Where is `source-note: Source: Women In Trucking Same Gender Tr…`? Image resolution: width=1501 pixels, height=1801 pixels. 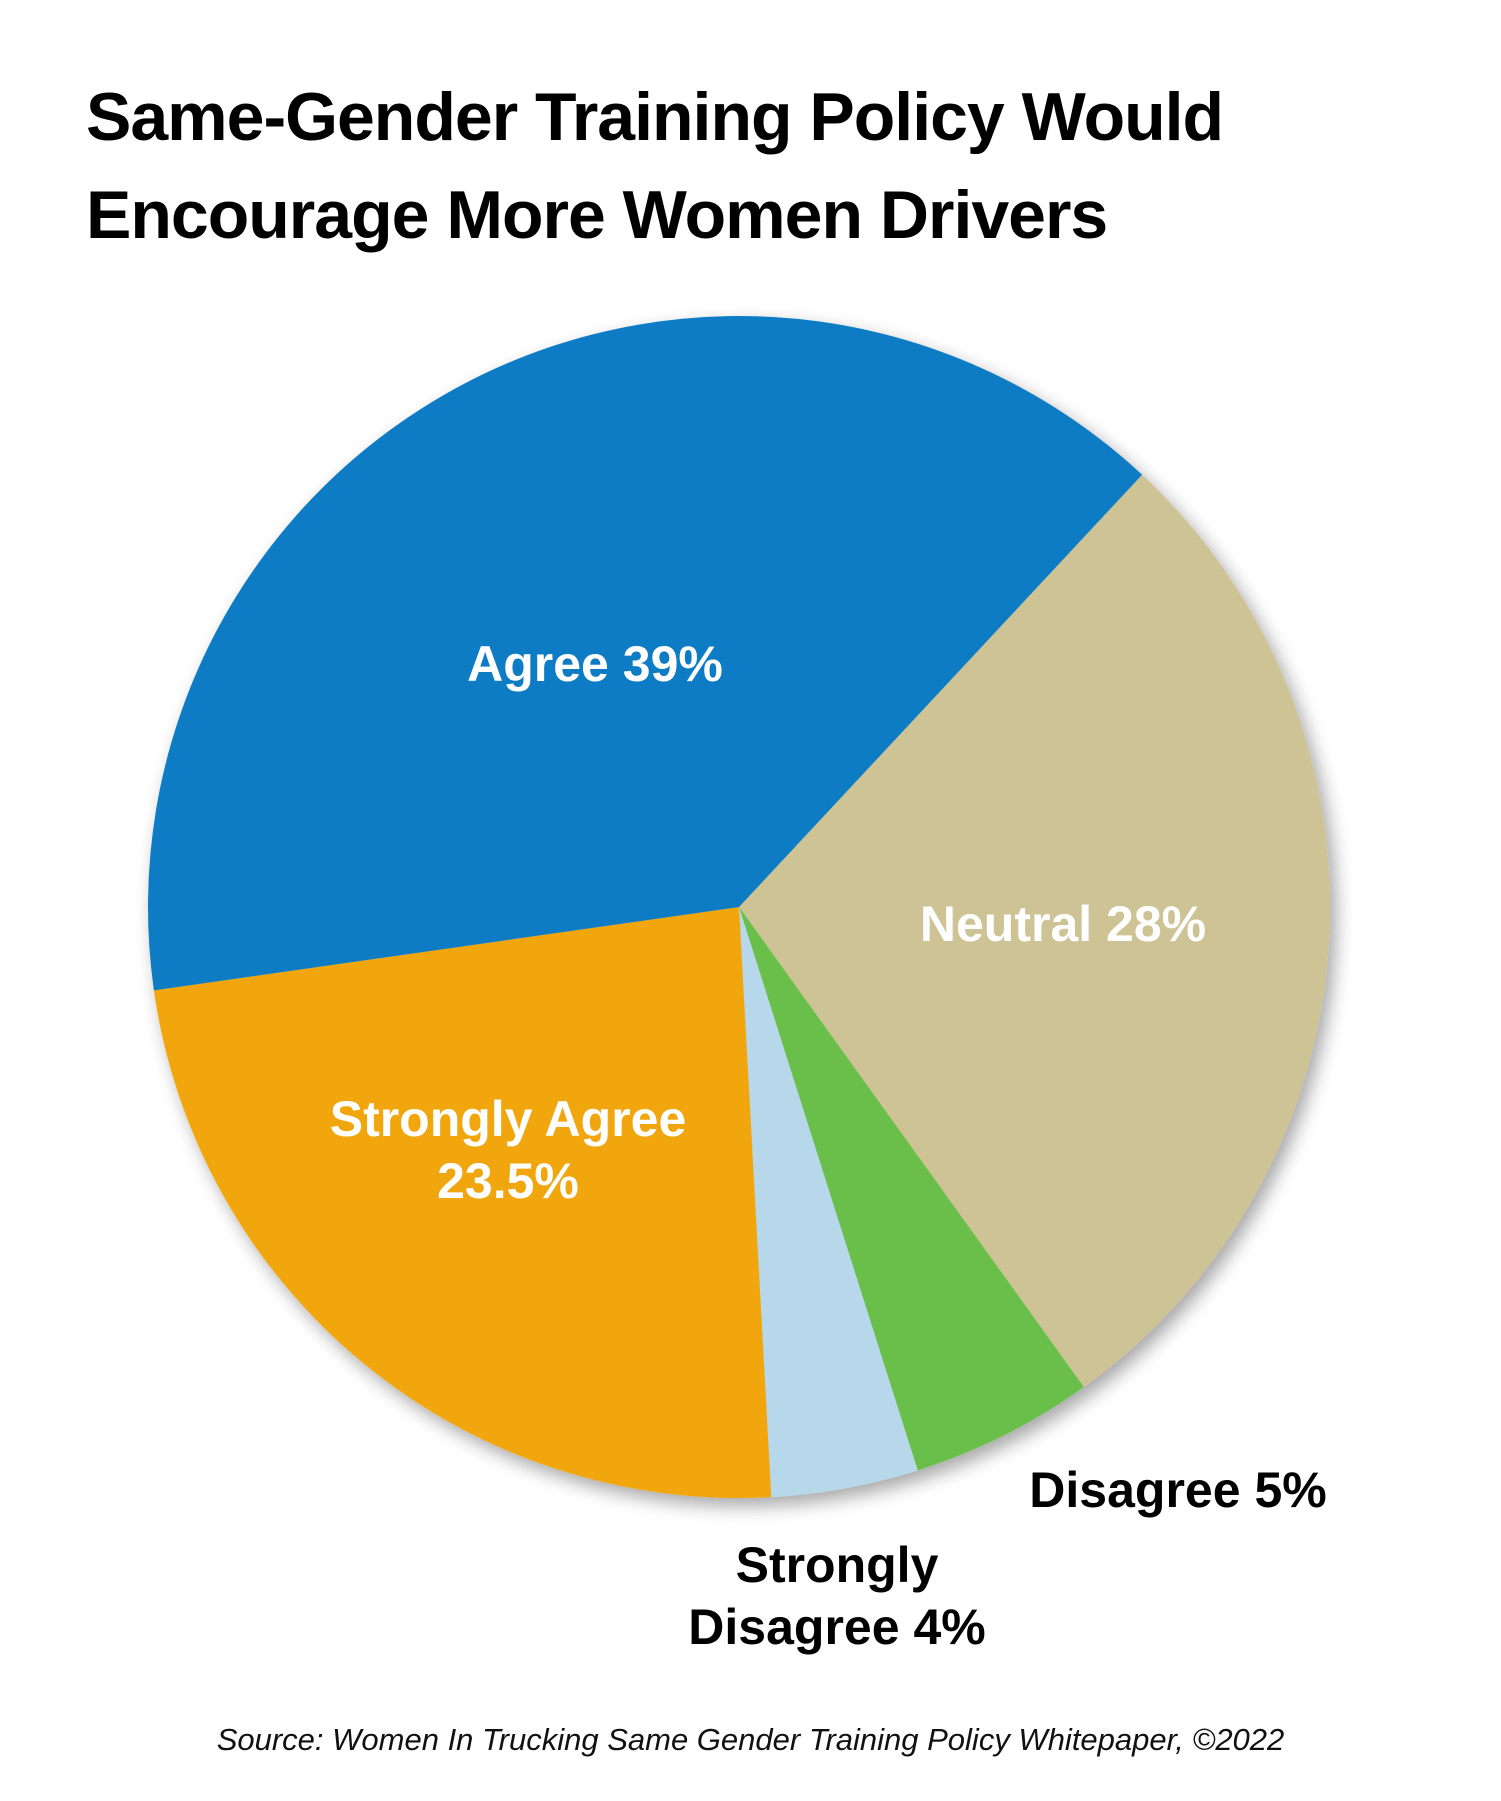 source-note: Source: Women In Trucking Same Gender Tr… is located at coordinates (750, 1739).